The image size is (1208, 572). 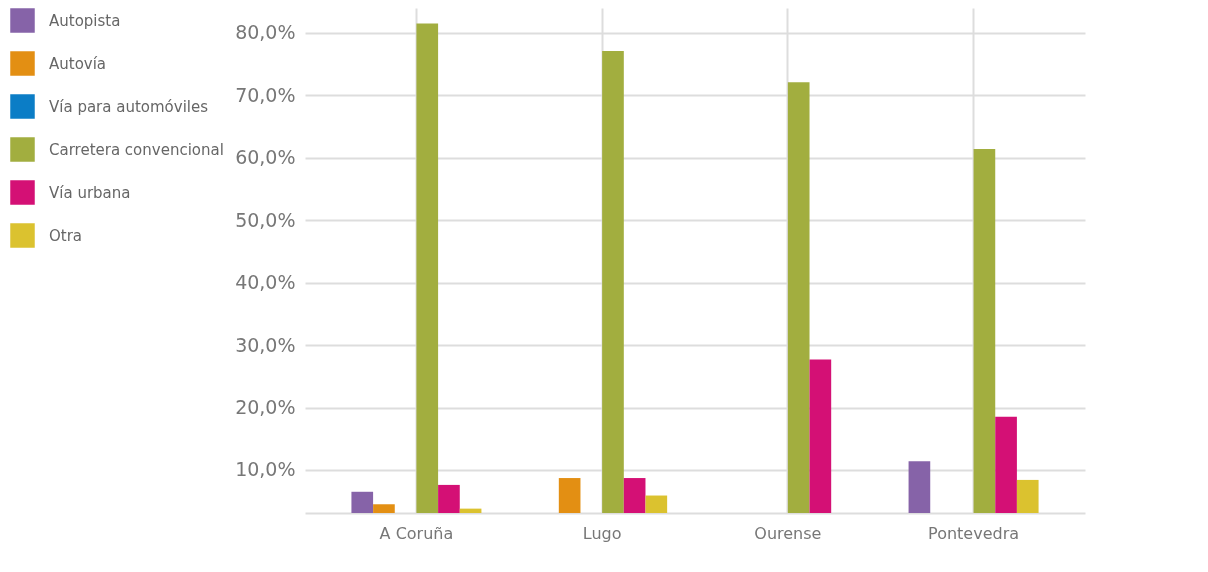 I want to click on legend-label: Otra, so click(x=66, y=235).